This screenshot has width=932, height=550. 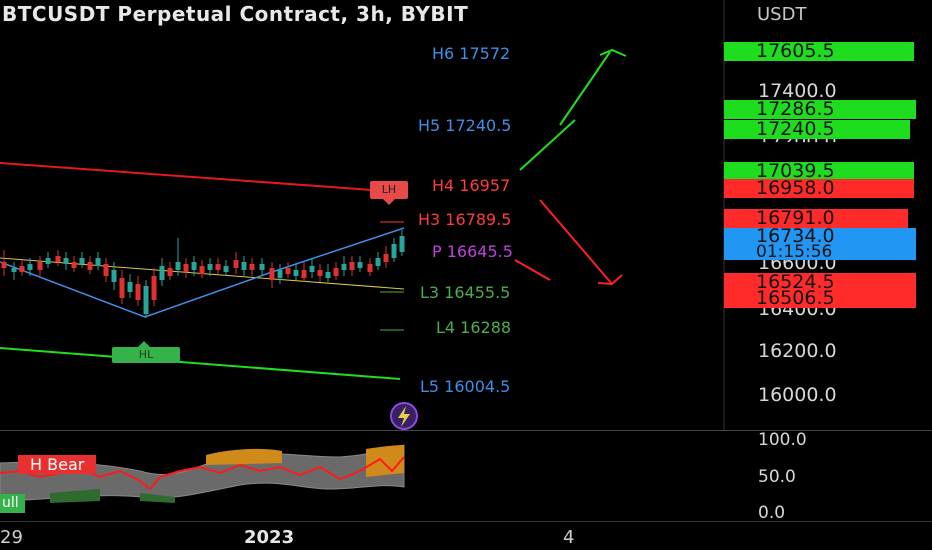 I want to click on price-tag-green: 17039.5, so click(x=819, y=171).